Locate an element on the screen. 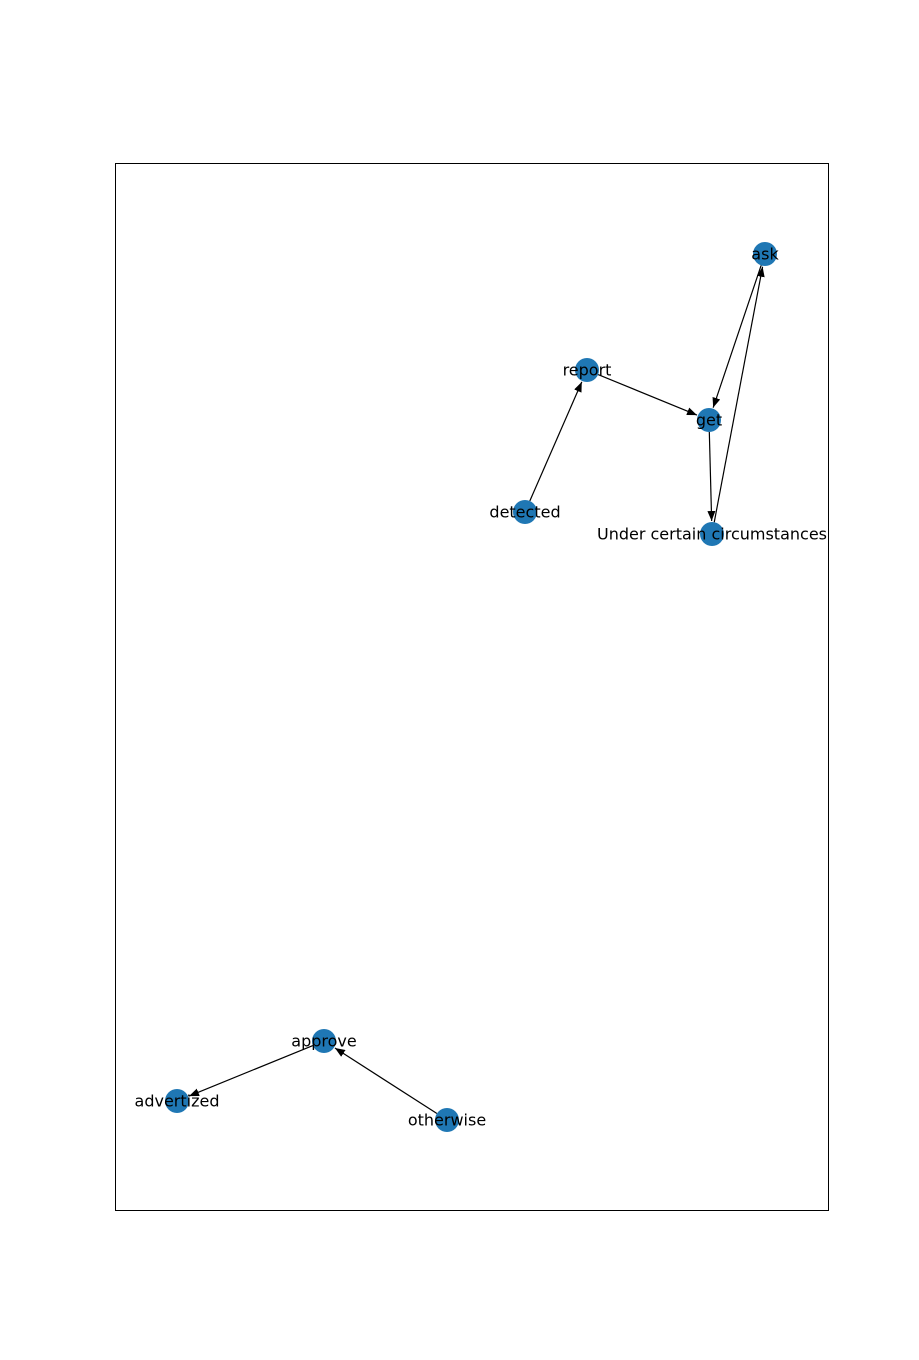 This screenshot has width=919, height=1360. node-label-otherwise: otherwise is located at coordinates (447, 1120).